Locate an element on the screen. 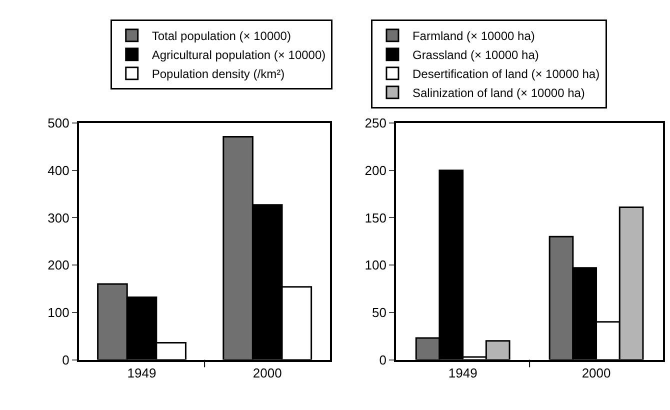 The height and width of the screenshot is (410, 670). y-tick-label: 400 is located at coordinates (59, 170).